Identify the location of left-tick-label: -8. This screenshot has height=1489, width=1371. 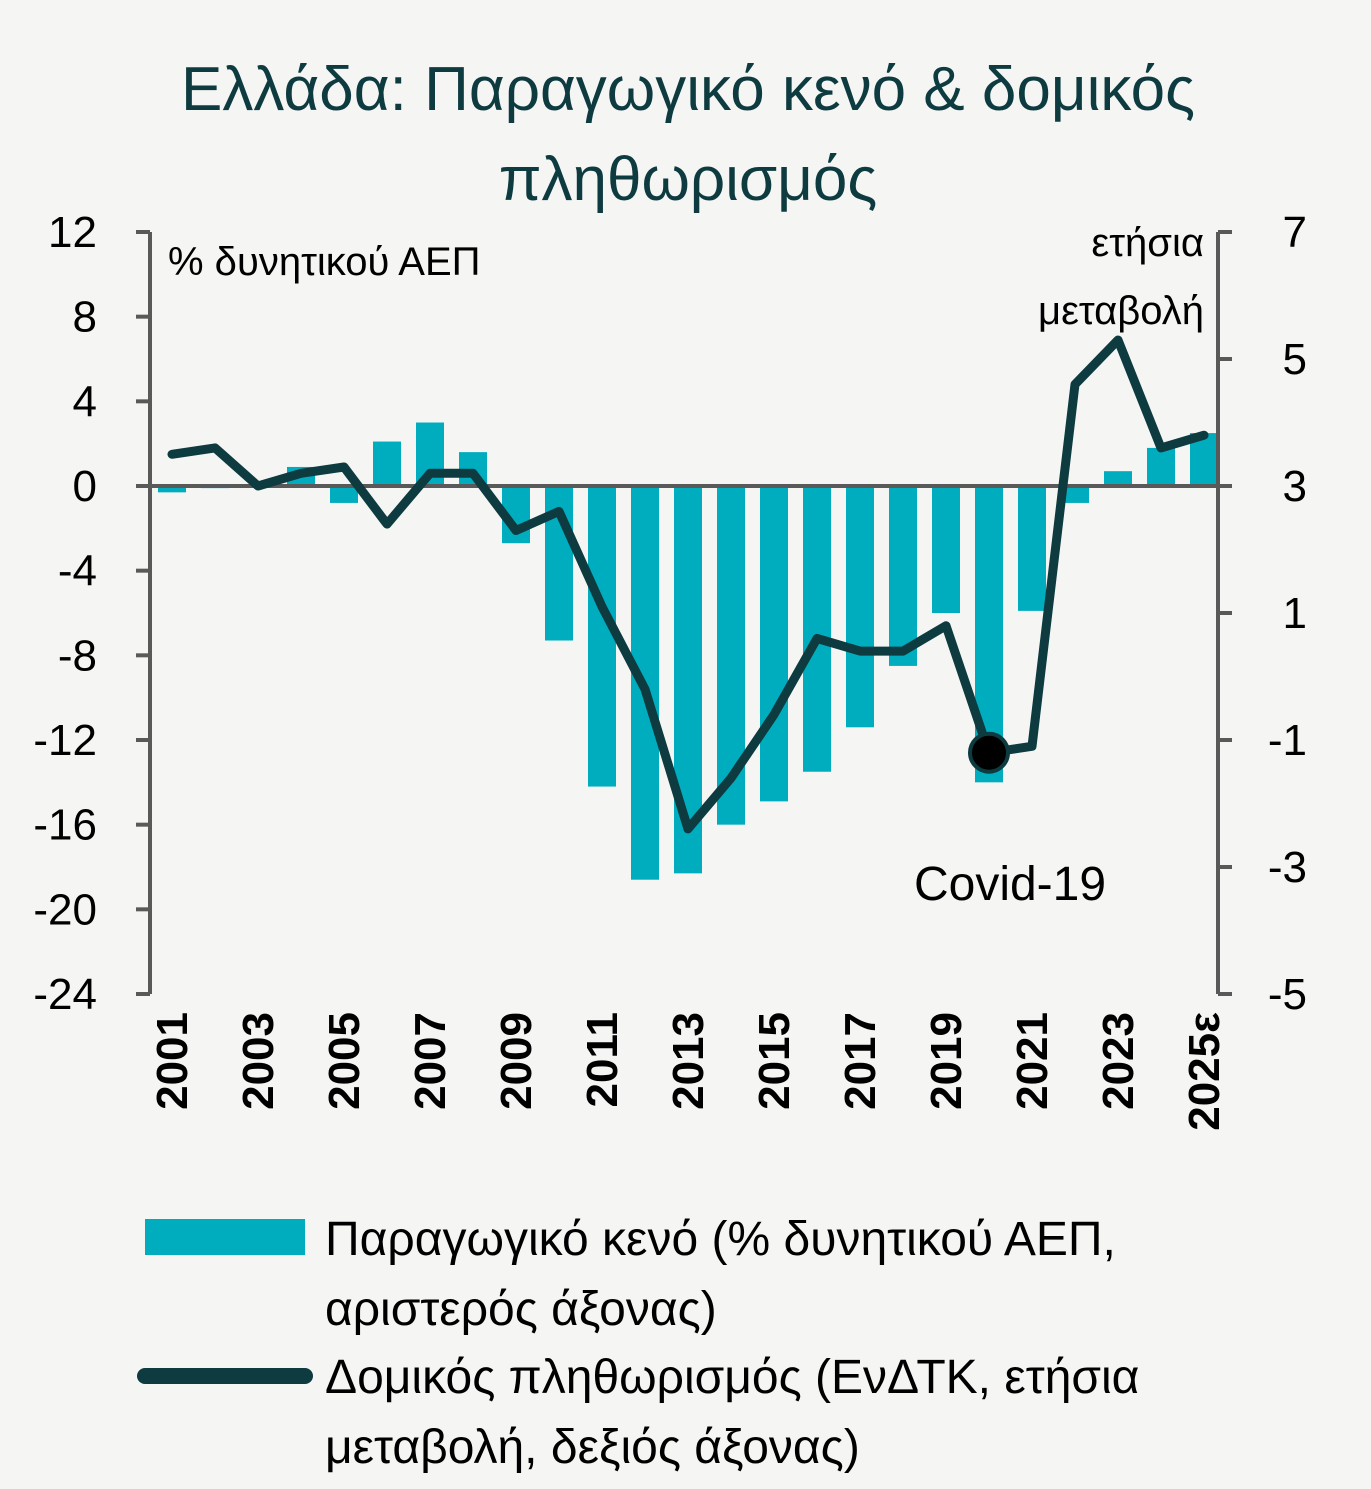
(77, 655).